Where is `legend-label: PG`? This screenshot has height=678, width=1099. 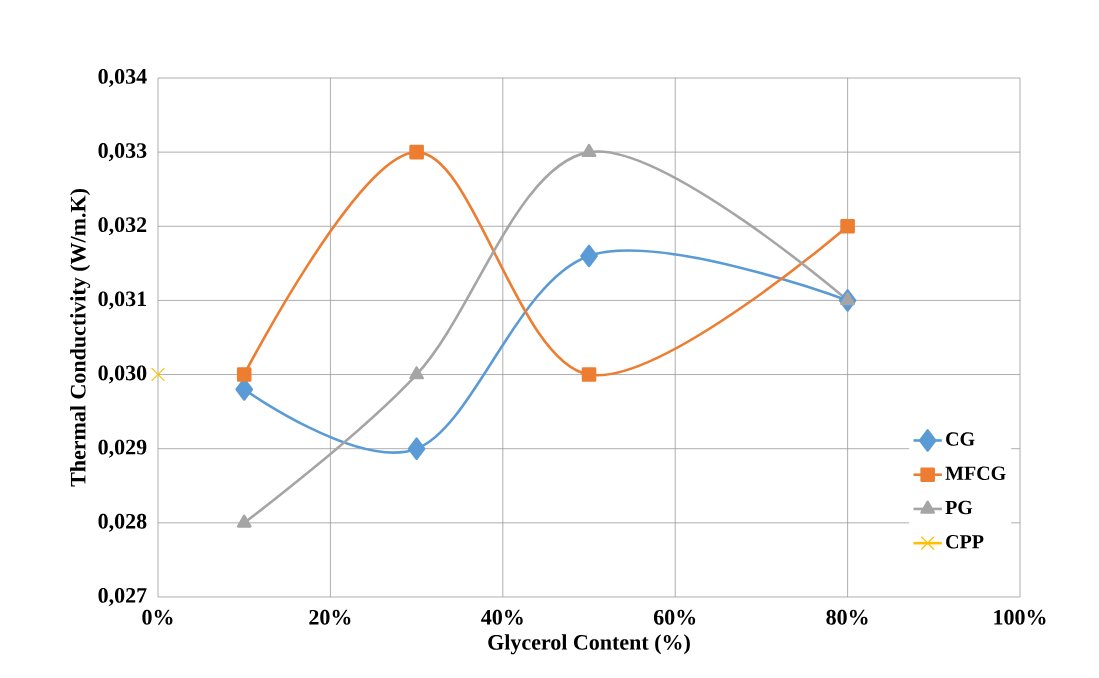 legend-label: PG is located at coordinates (959, 507).